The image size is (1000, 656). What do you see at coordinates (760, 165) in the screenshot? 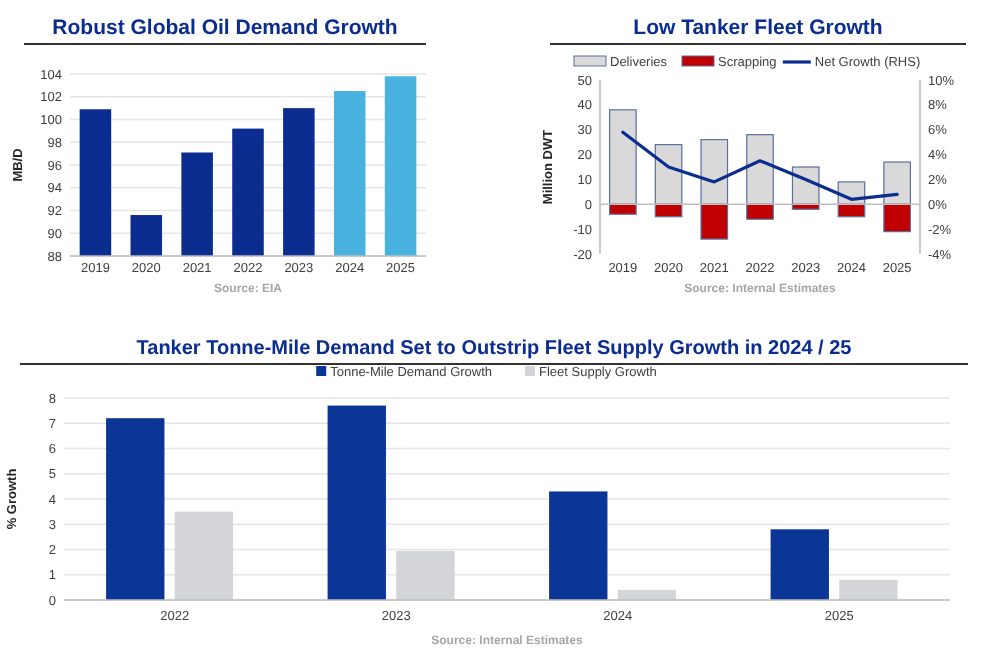
I see `line-series` at bounding box center [760, 165].